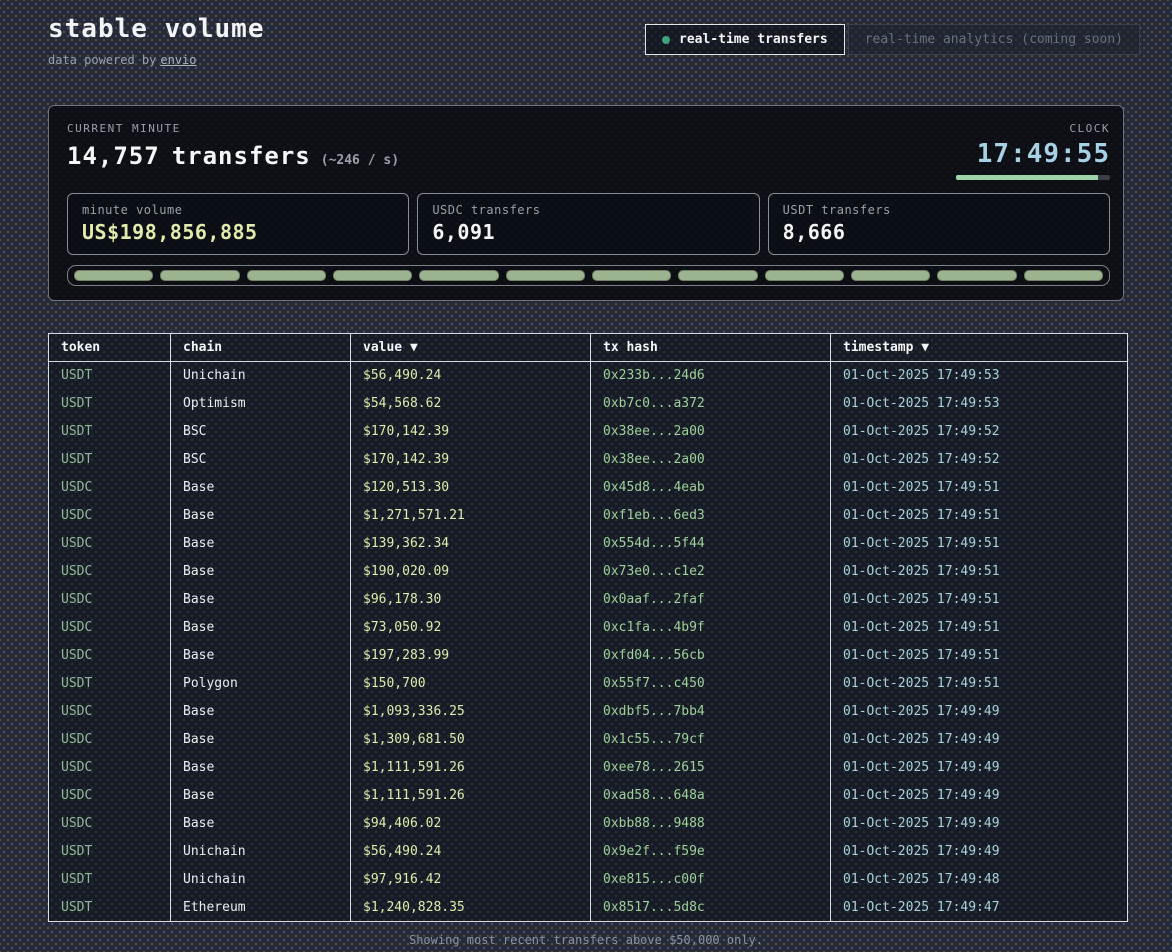 The image size is (1172, 952). Describe the element at coordinates (260, 851) in the screenshot. I see `cell-chain: Unichain` at that location.